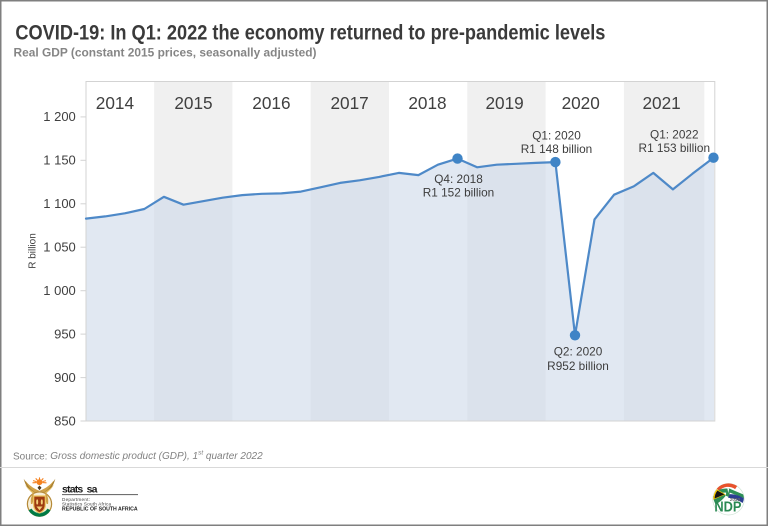 The height and width of the screenshot is (526, 768). Describe the element at coordinates (193, 103) in the screenshot. I see `svg-text: 2015` at that location.